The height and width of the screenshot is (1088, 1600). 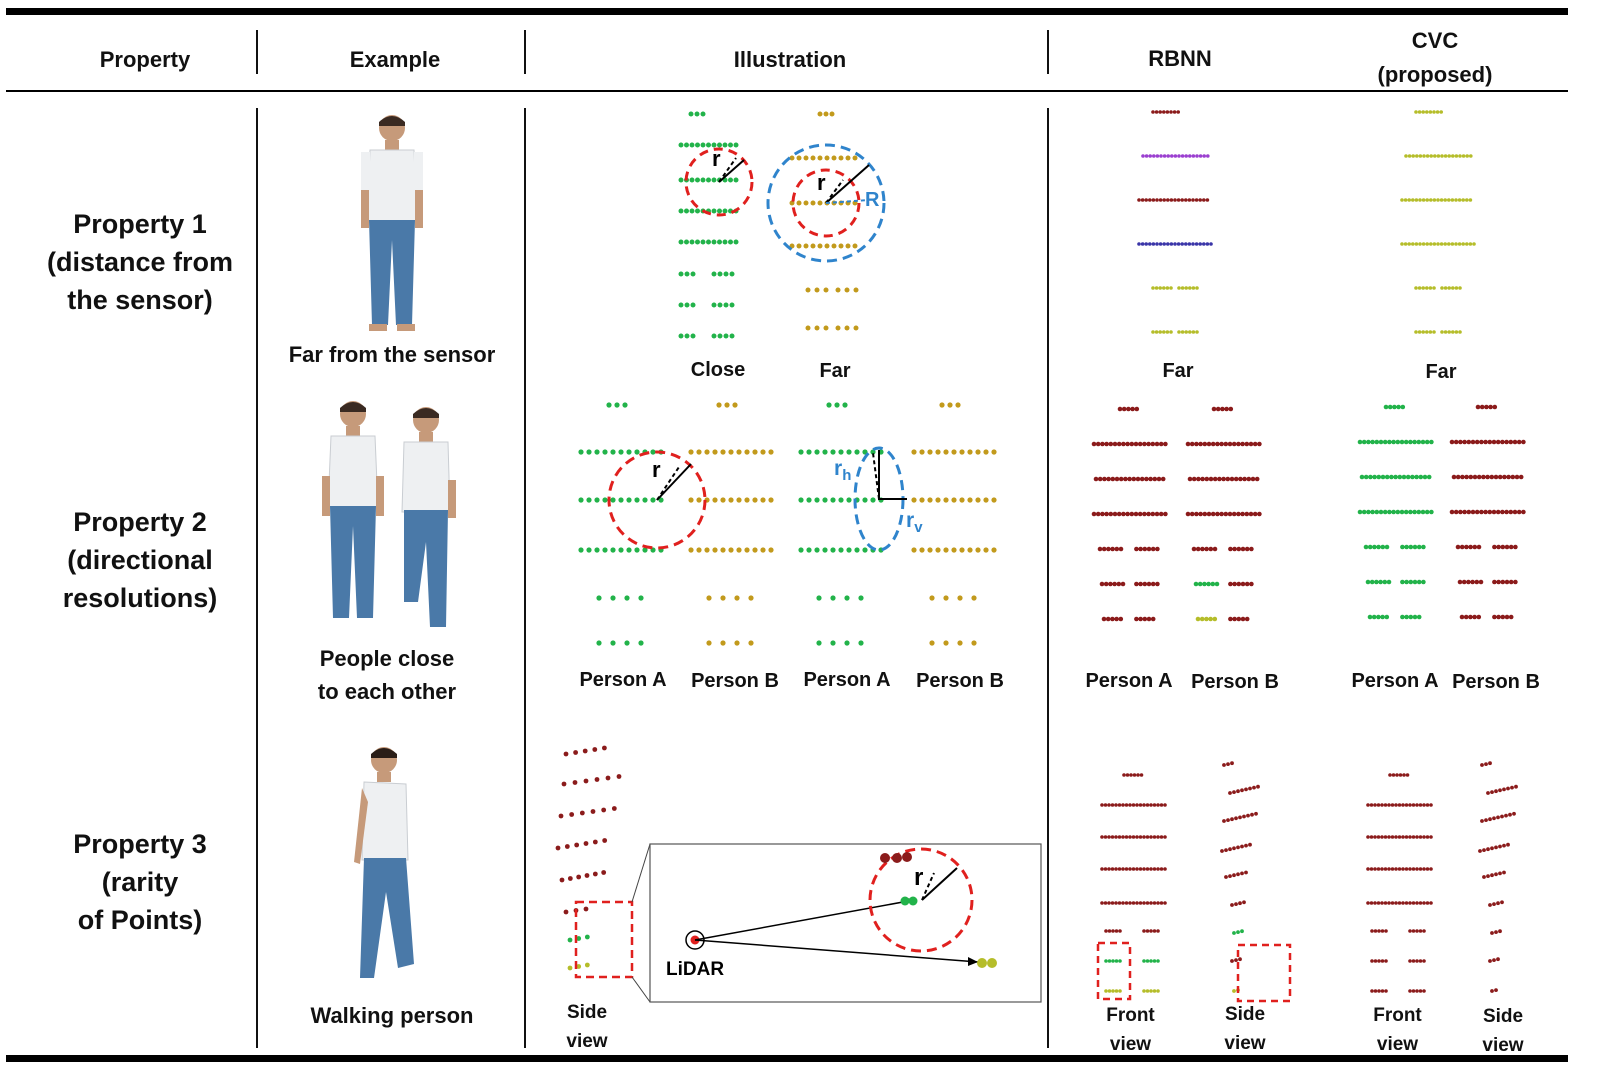 What do you see at coordinates (921, 900) in the screenshot?
I see `inset-search-circle` at bounding box center [921, 900].